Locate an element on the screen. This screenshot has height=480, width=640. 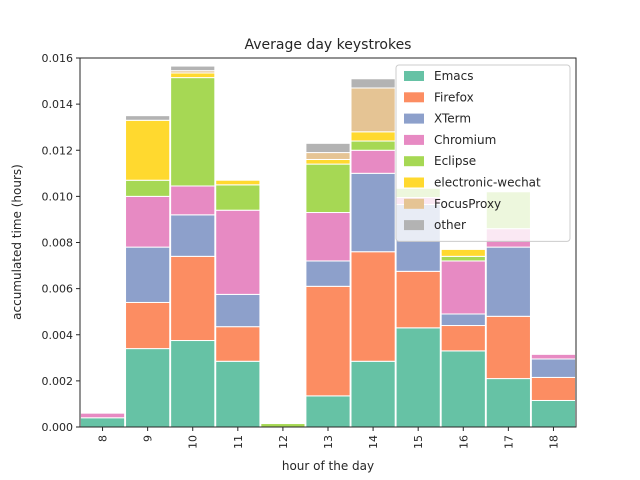
legend-box is located at coordinates (483, 153).